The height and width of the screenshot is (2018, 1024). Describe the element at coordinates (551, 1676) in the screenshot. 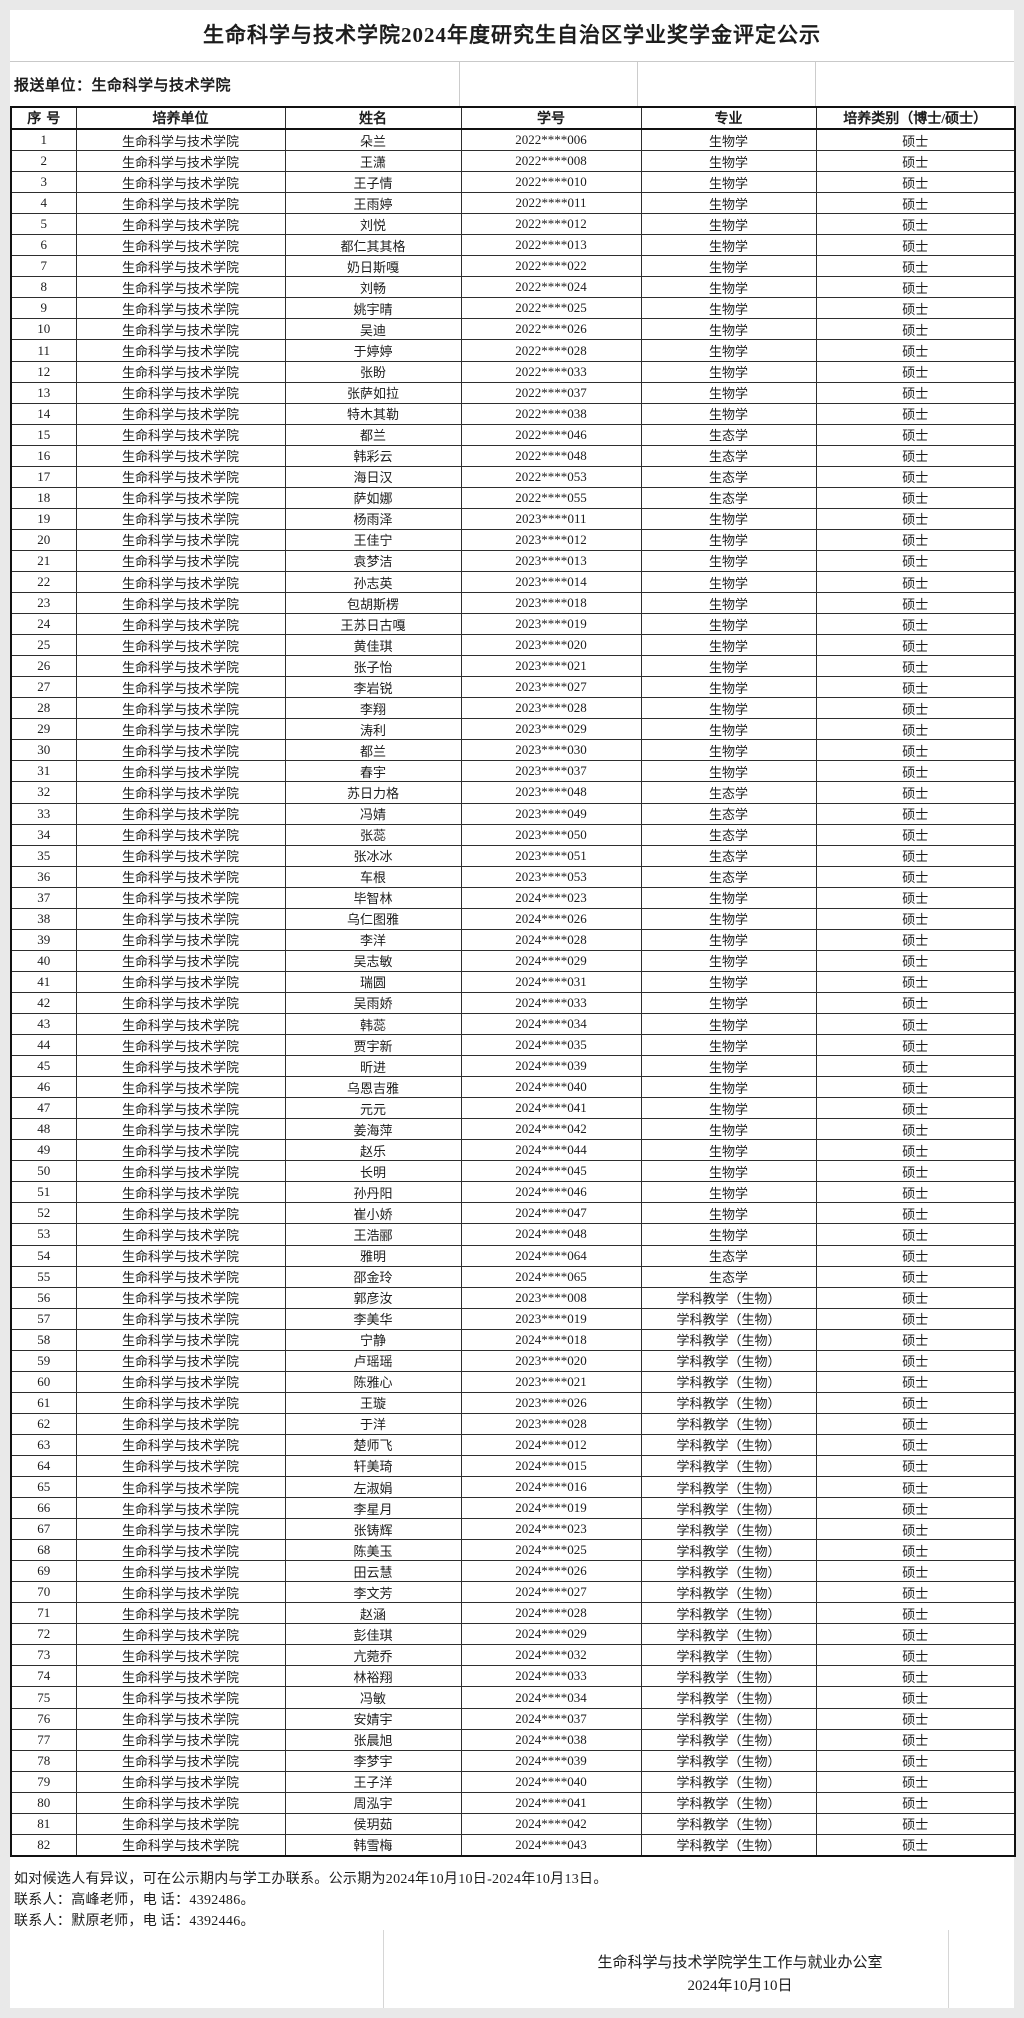

I see `cell-id: 2024****033` at that location.